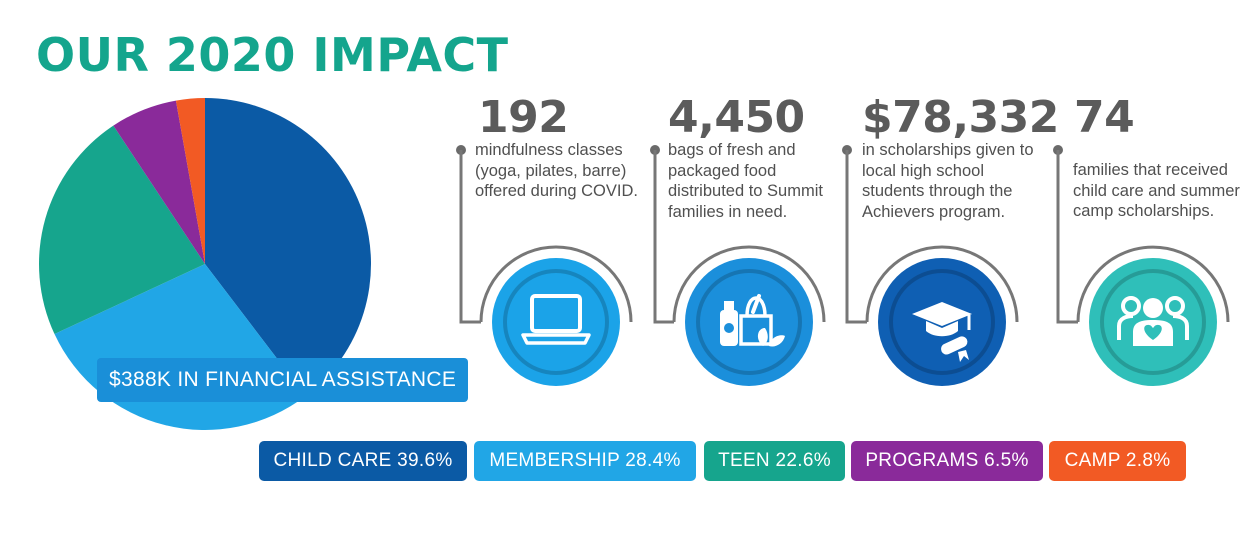  I want to click on legend-child-care: CHILD CARE 39.6%, so click(363, 461).